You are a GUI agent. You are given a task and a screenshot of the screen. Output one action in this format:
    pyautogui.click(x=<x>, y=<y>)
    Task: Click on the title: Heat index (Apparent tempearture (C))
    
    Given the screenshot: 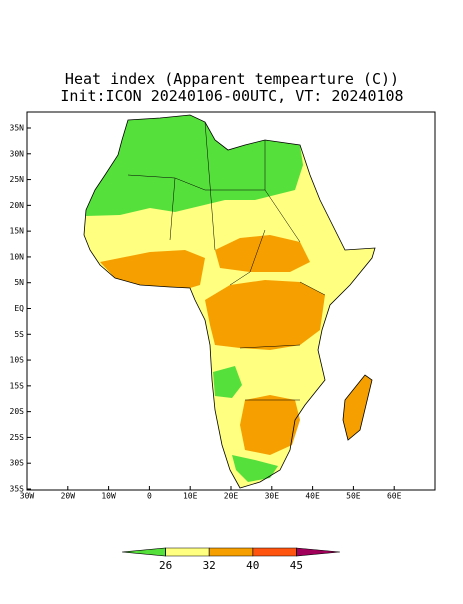 What is the action you would take?
    pyautogui.click(x=232, y=79)
    